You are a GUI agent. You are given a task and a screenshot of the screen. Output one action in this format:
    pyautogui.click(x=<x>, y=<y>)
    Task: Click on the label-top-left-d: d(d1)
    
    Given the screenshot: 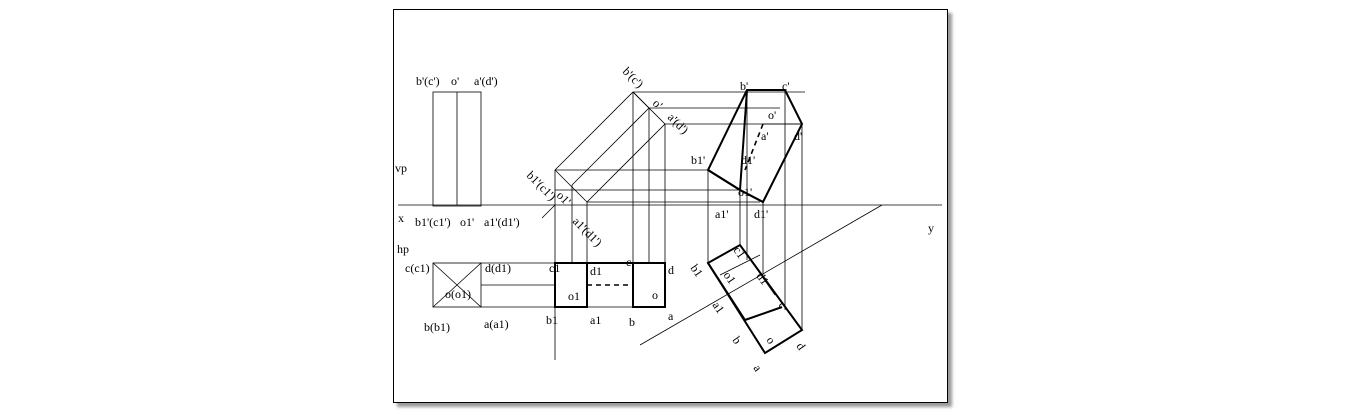 What is the action you would take?
    pyautogui.click(x=498, y=268)
    